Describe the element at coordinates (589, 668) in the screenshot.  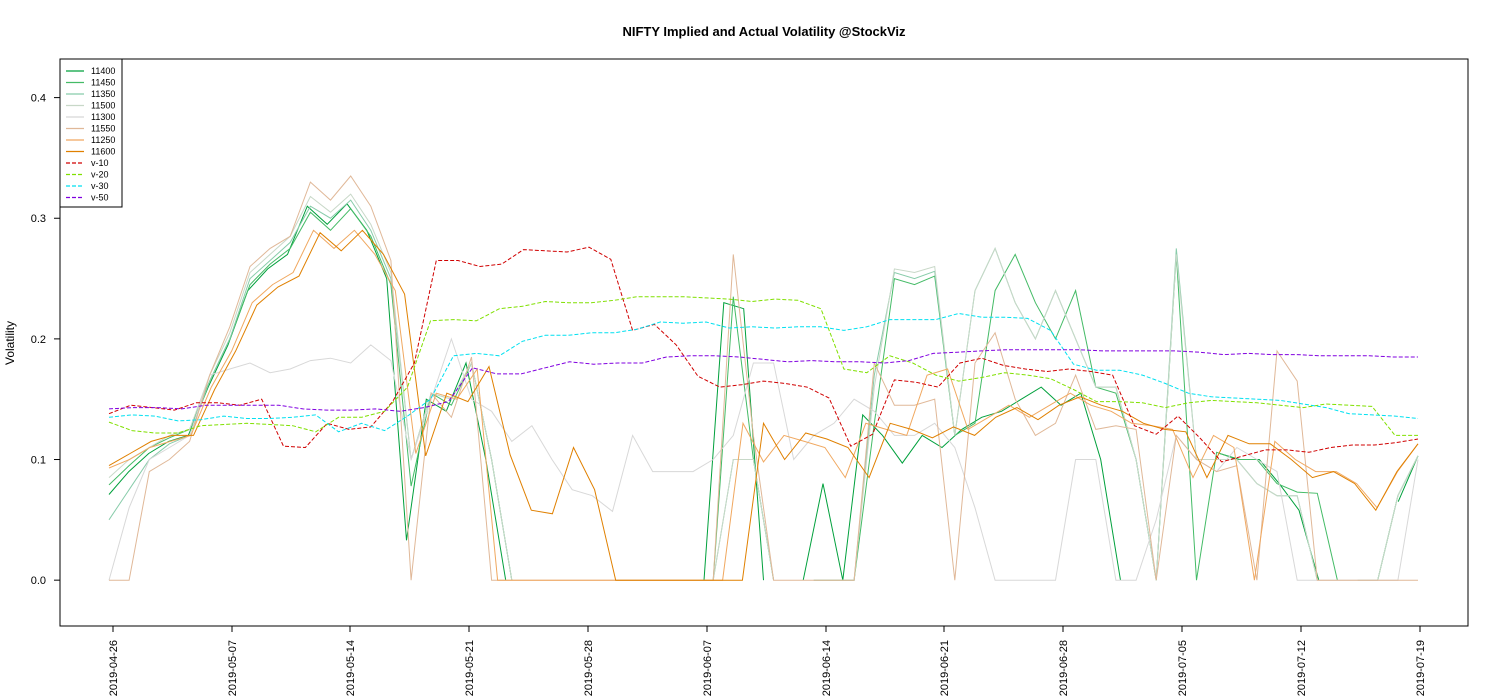
I see `x-tick-label: 2019-05-28` at that location.